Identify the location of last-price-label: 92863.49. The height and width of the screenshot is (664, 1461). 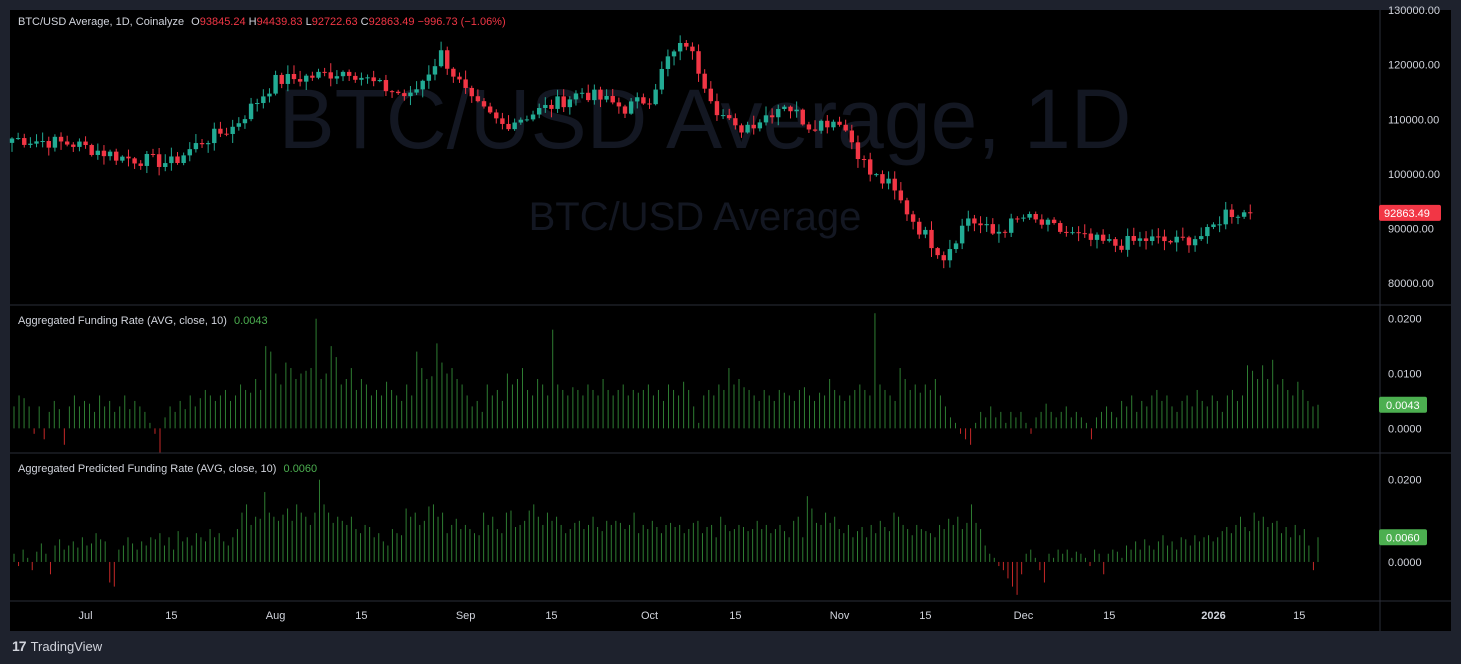
(1407, 214).